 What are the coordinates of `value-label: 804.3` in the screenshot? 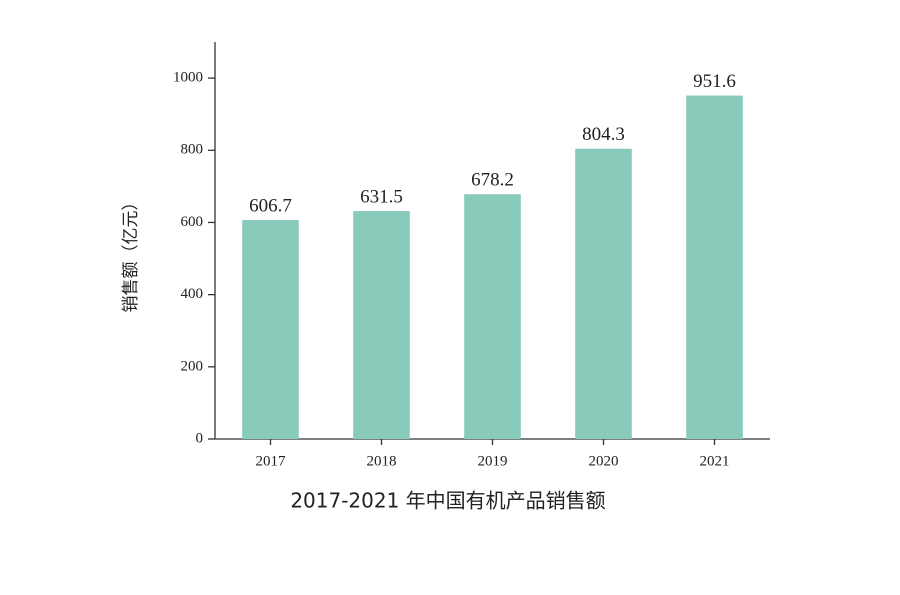 It's located at (603, 134).